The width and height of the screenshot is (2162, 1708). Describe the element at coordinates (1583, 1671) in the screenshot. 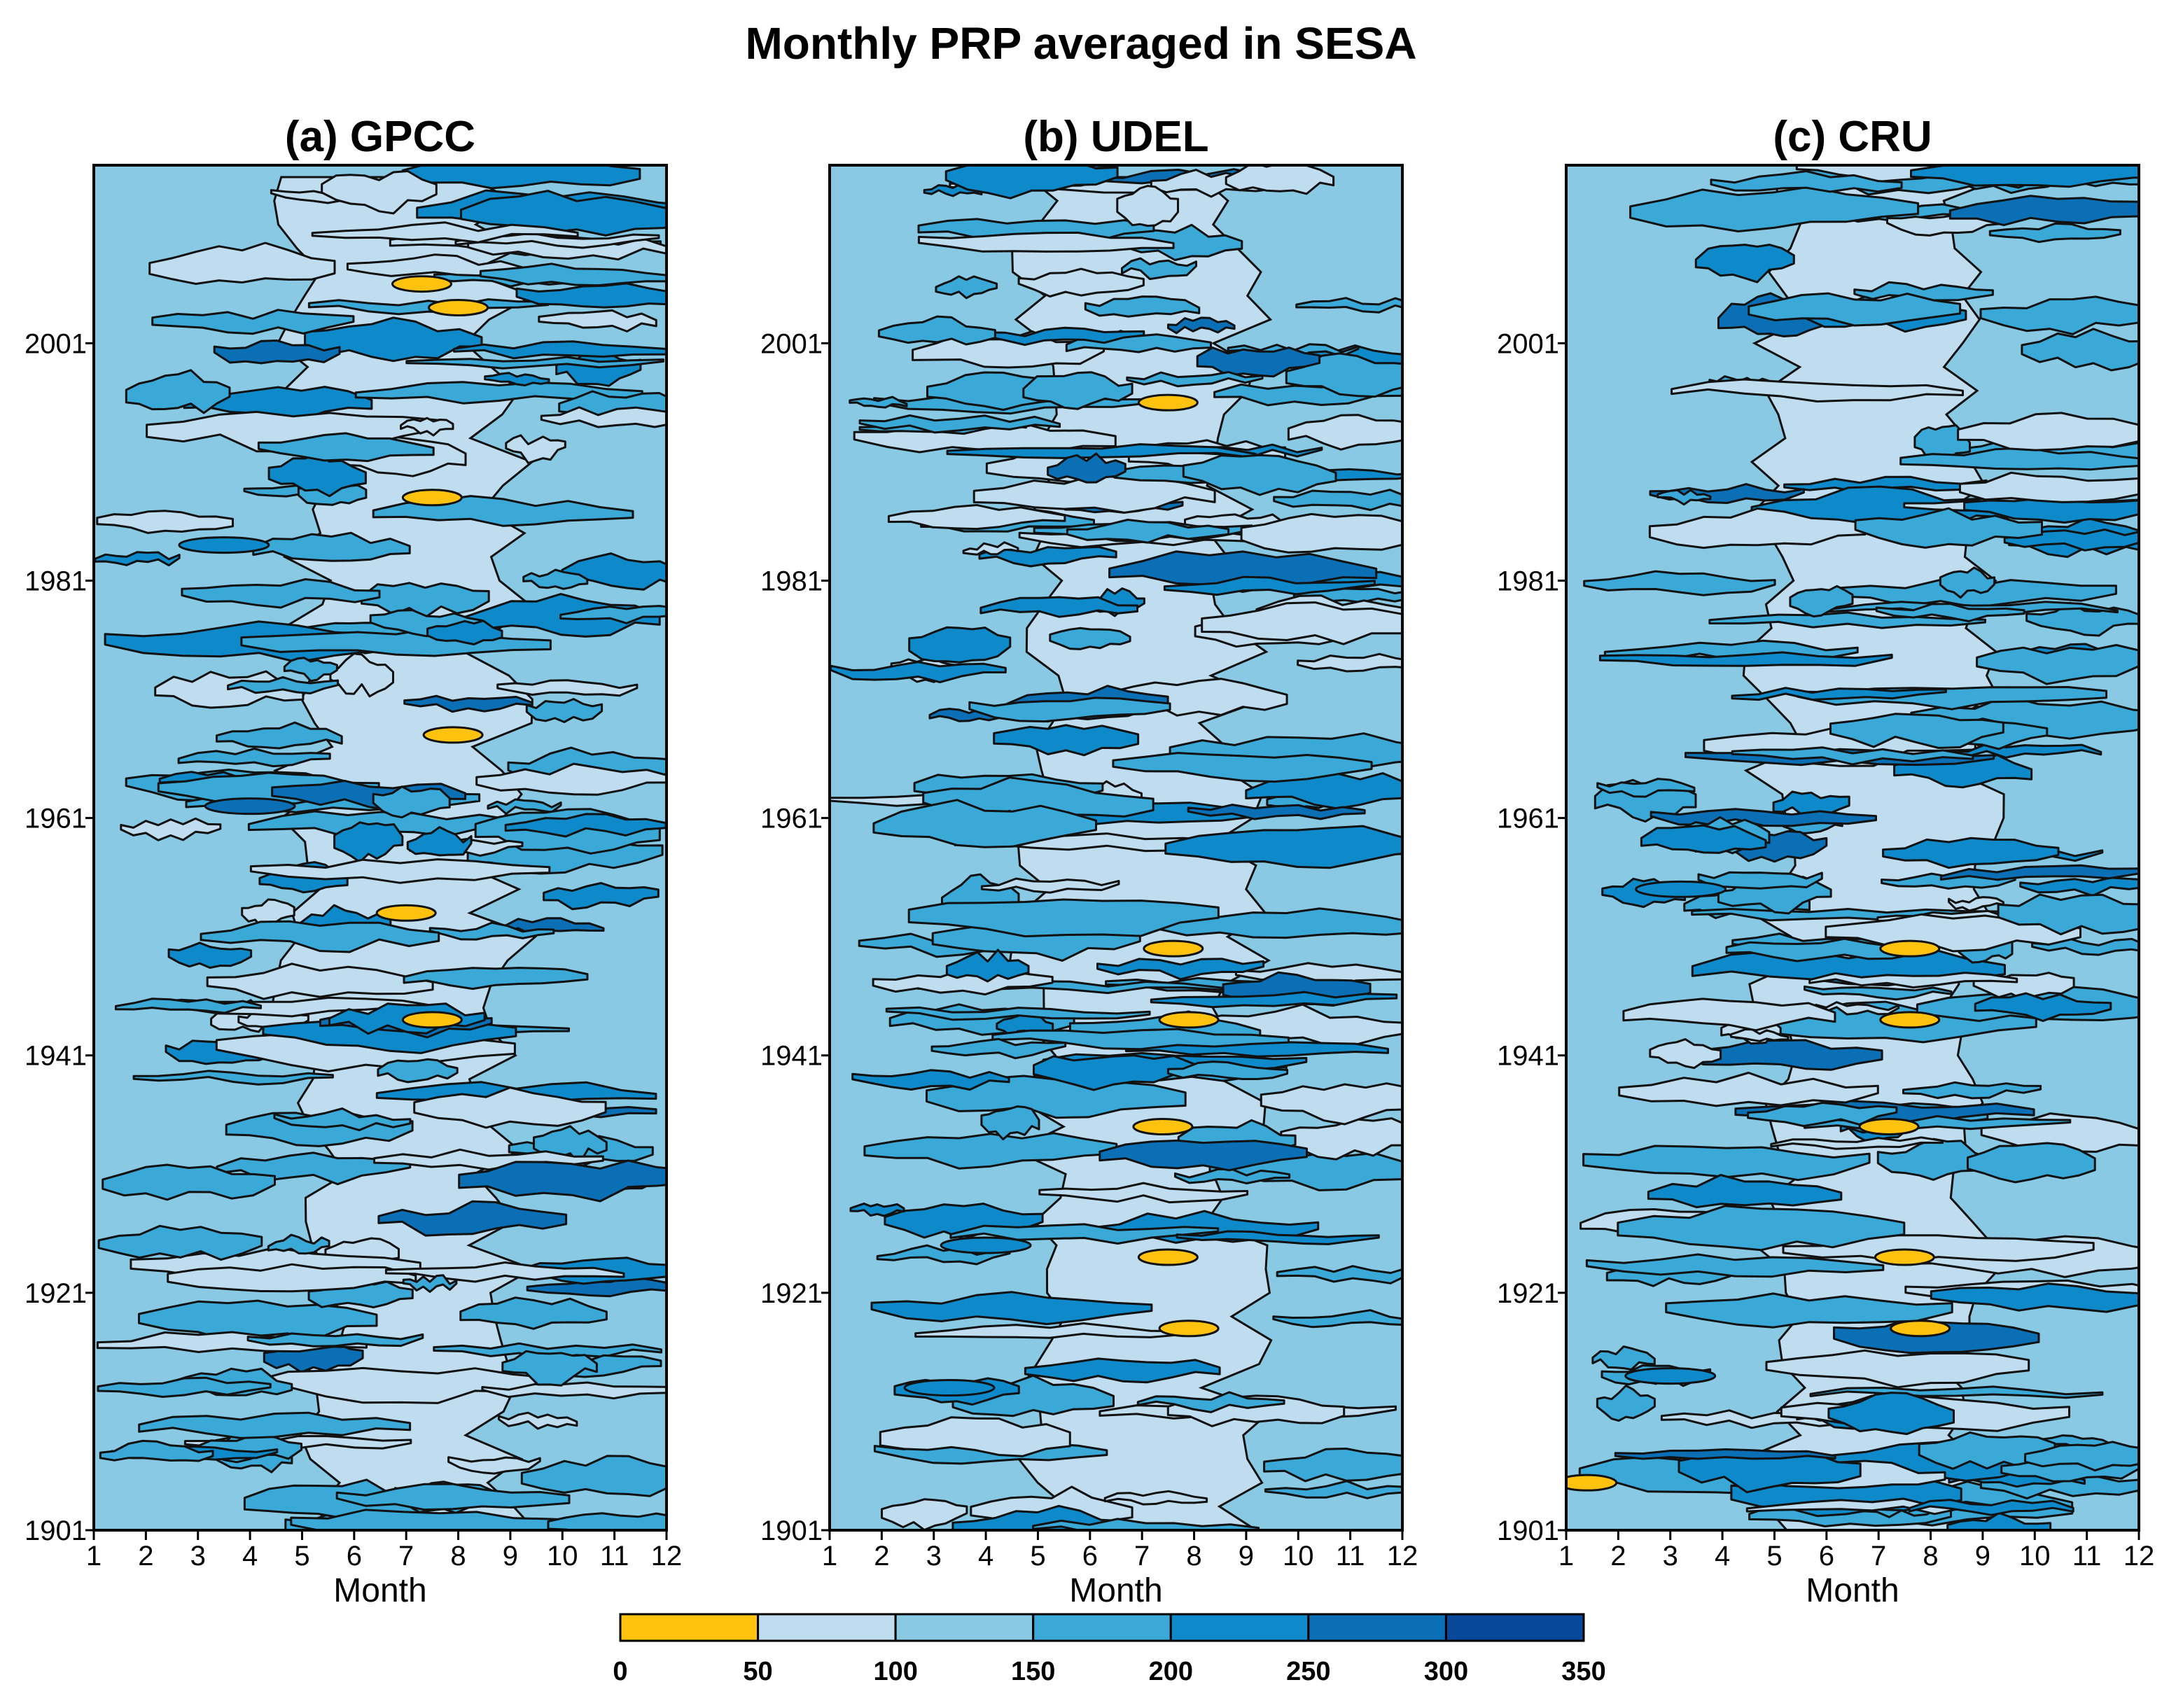

I see `colorbar-label: 350` at that location.